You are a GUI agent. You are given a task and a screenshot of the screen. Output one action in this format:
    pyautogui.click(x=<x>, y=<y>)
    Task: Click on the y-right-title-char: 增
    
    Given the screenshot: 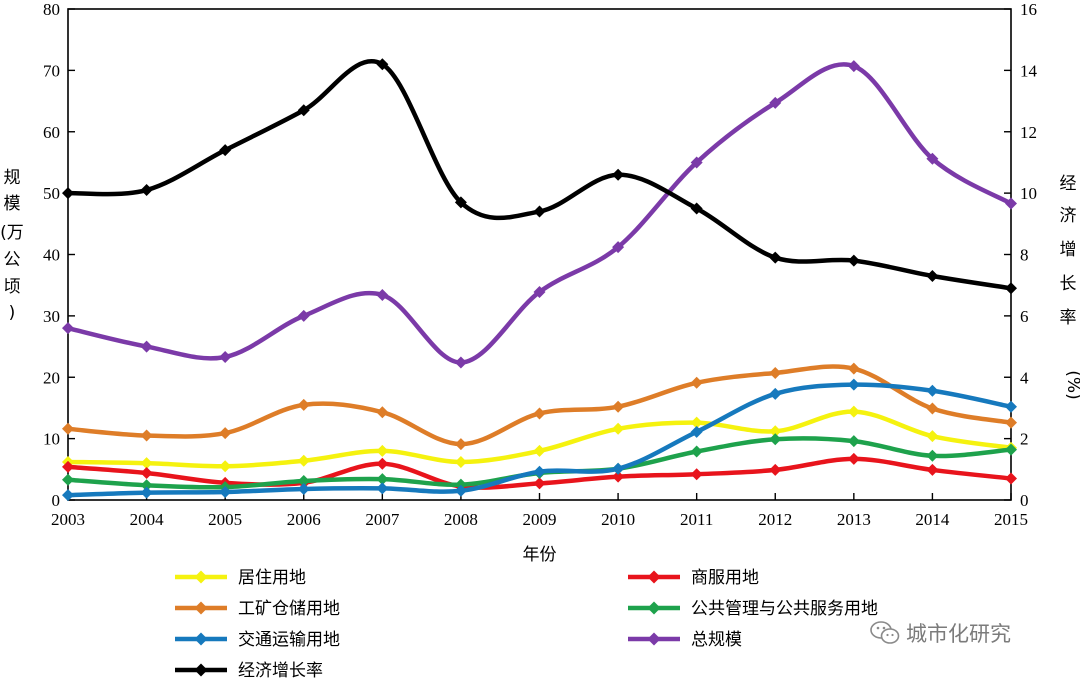 What is the action you would take?
    pyautogui.click(x=1068, y=250)
    